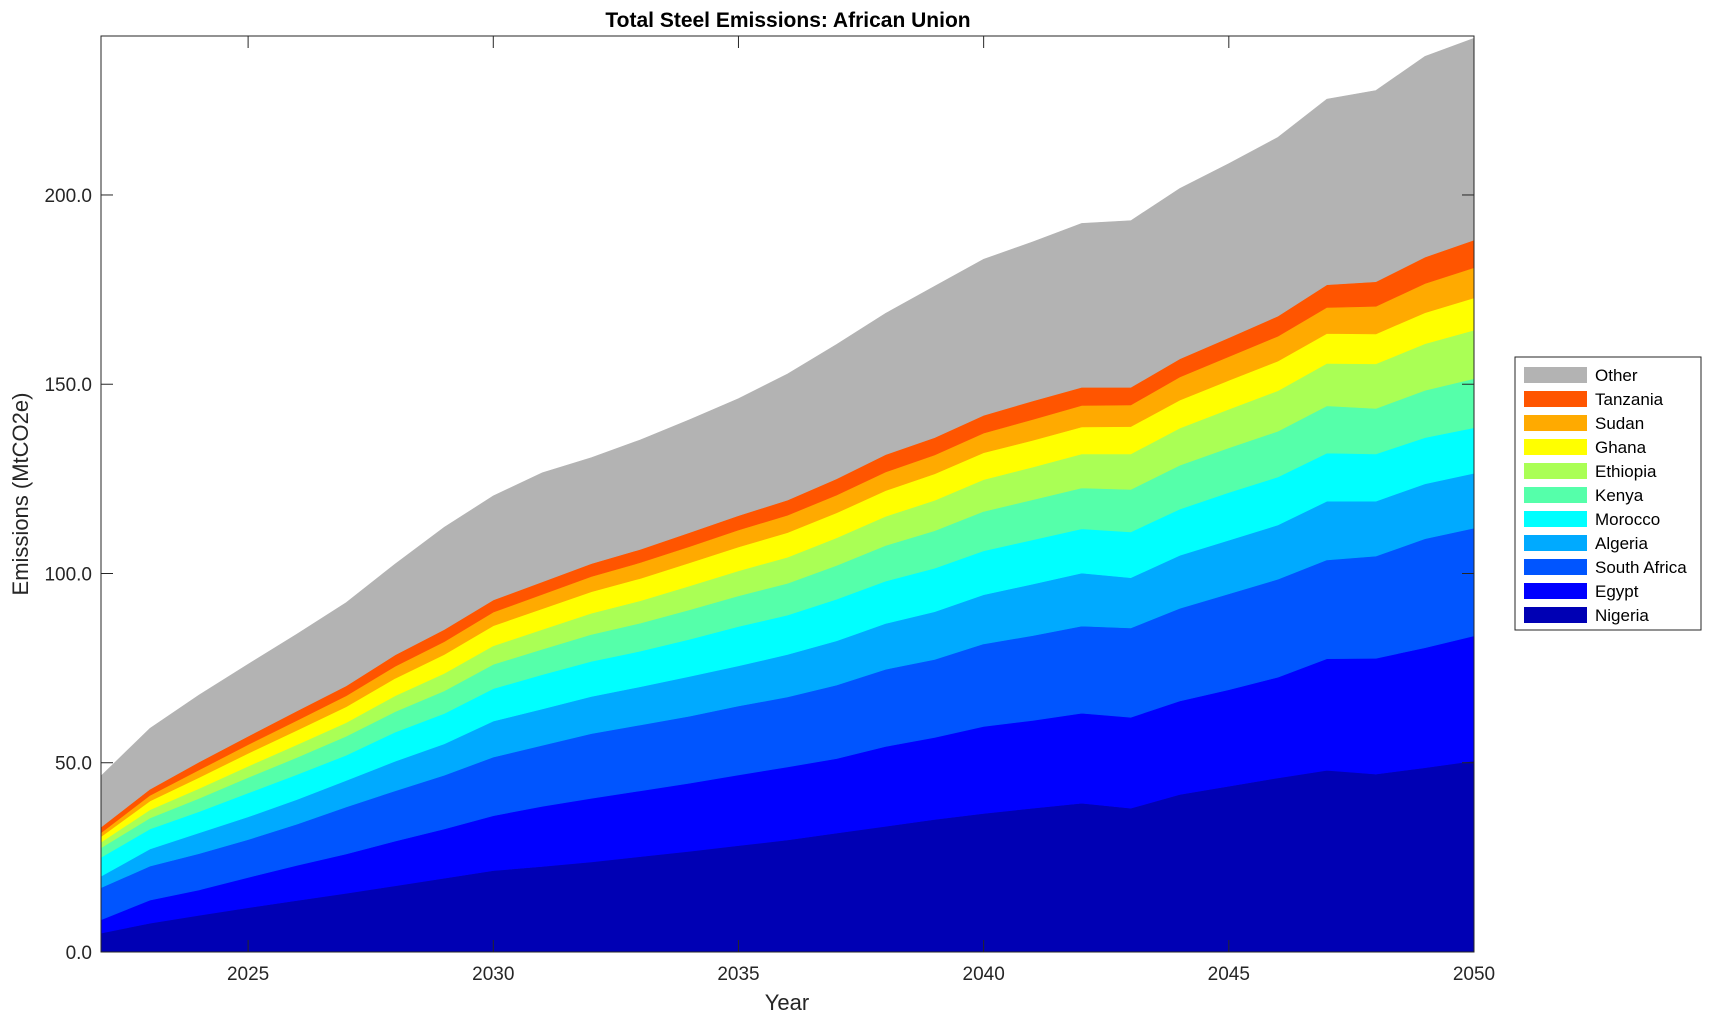 The image size is (1712, 1021). What do you see at coordinates (1621, 447) in the screenshot?
I see `legend-label-ghana: Ghana` at bounding box center [1621, 447].